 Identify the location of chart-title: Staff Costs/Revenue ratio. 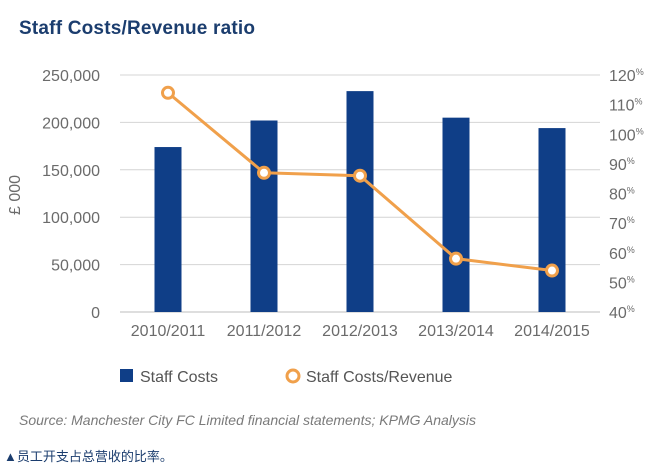
(137, 28).